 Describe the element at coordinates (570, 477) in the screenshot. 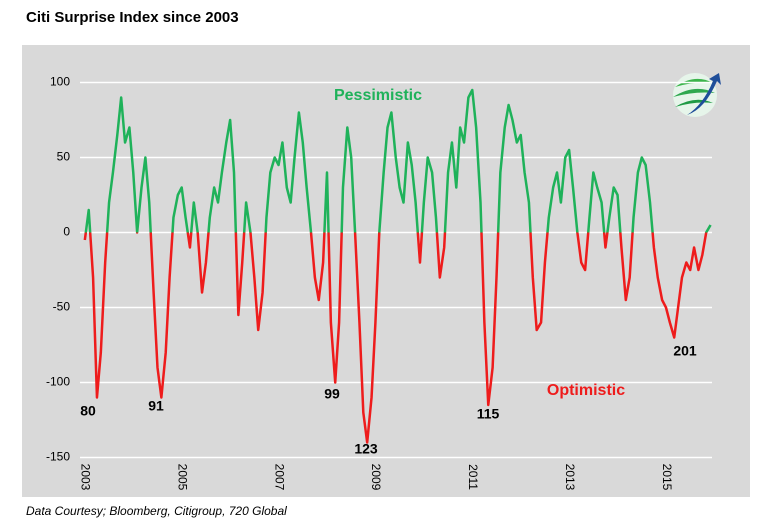

I see `x-tick-label: 2013` at that location.